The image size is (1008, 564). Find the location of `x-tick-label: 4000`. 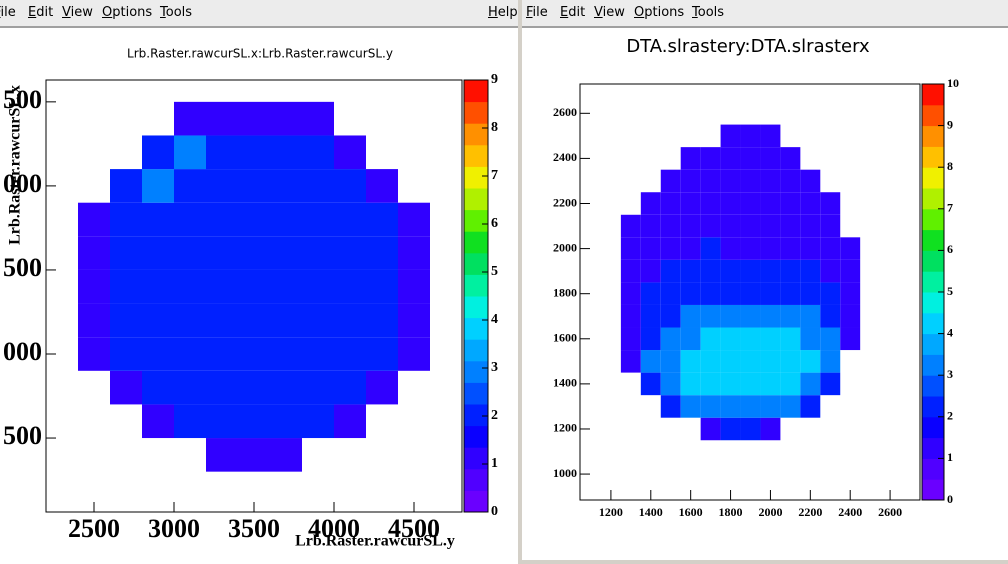

x-tick-label: 4000 is located at coordinates (334, 528).